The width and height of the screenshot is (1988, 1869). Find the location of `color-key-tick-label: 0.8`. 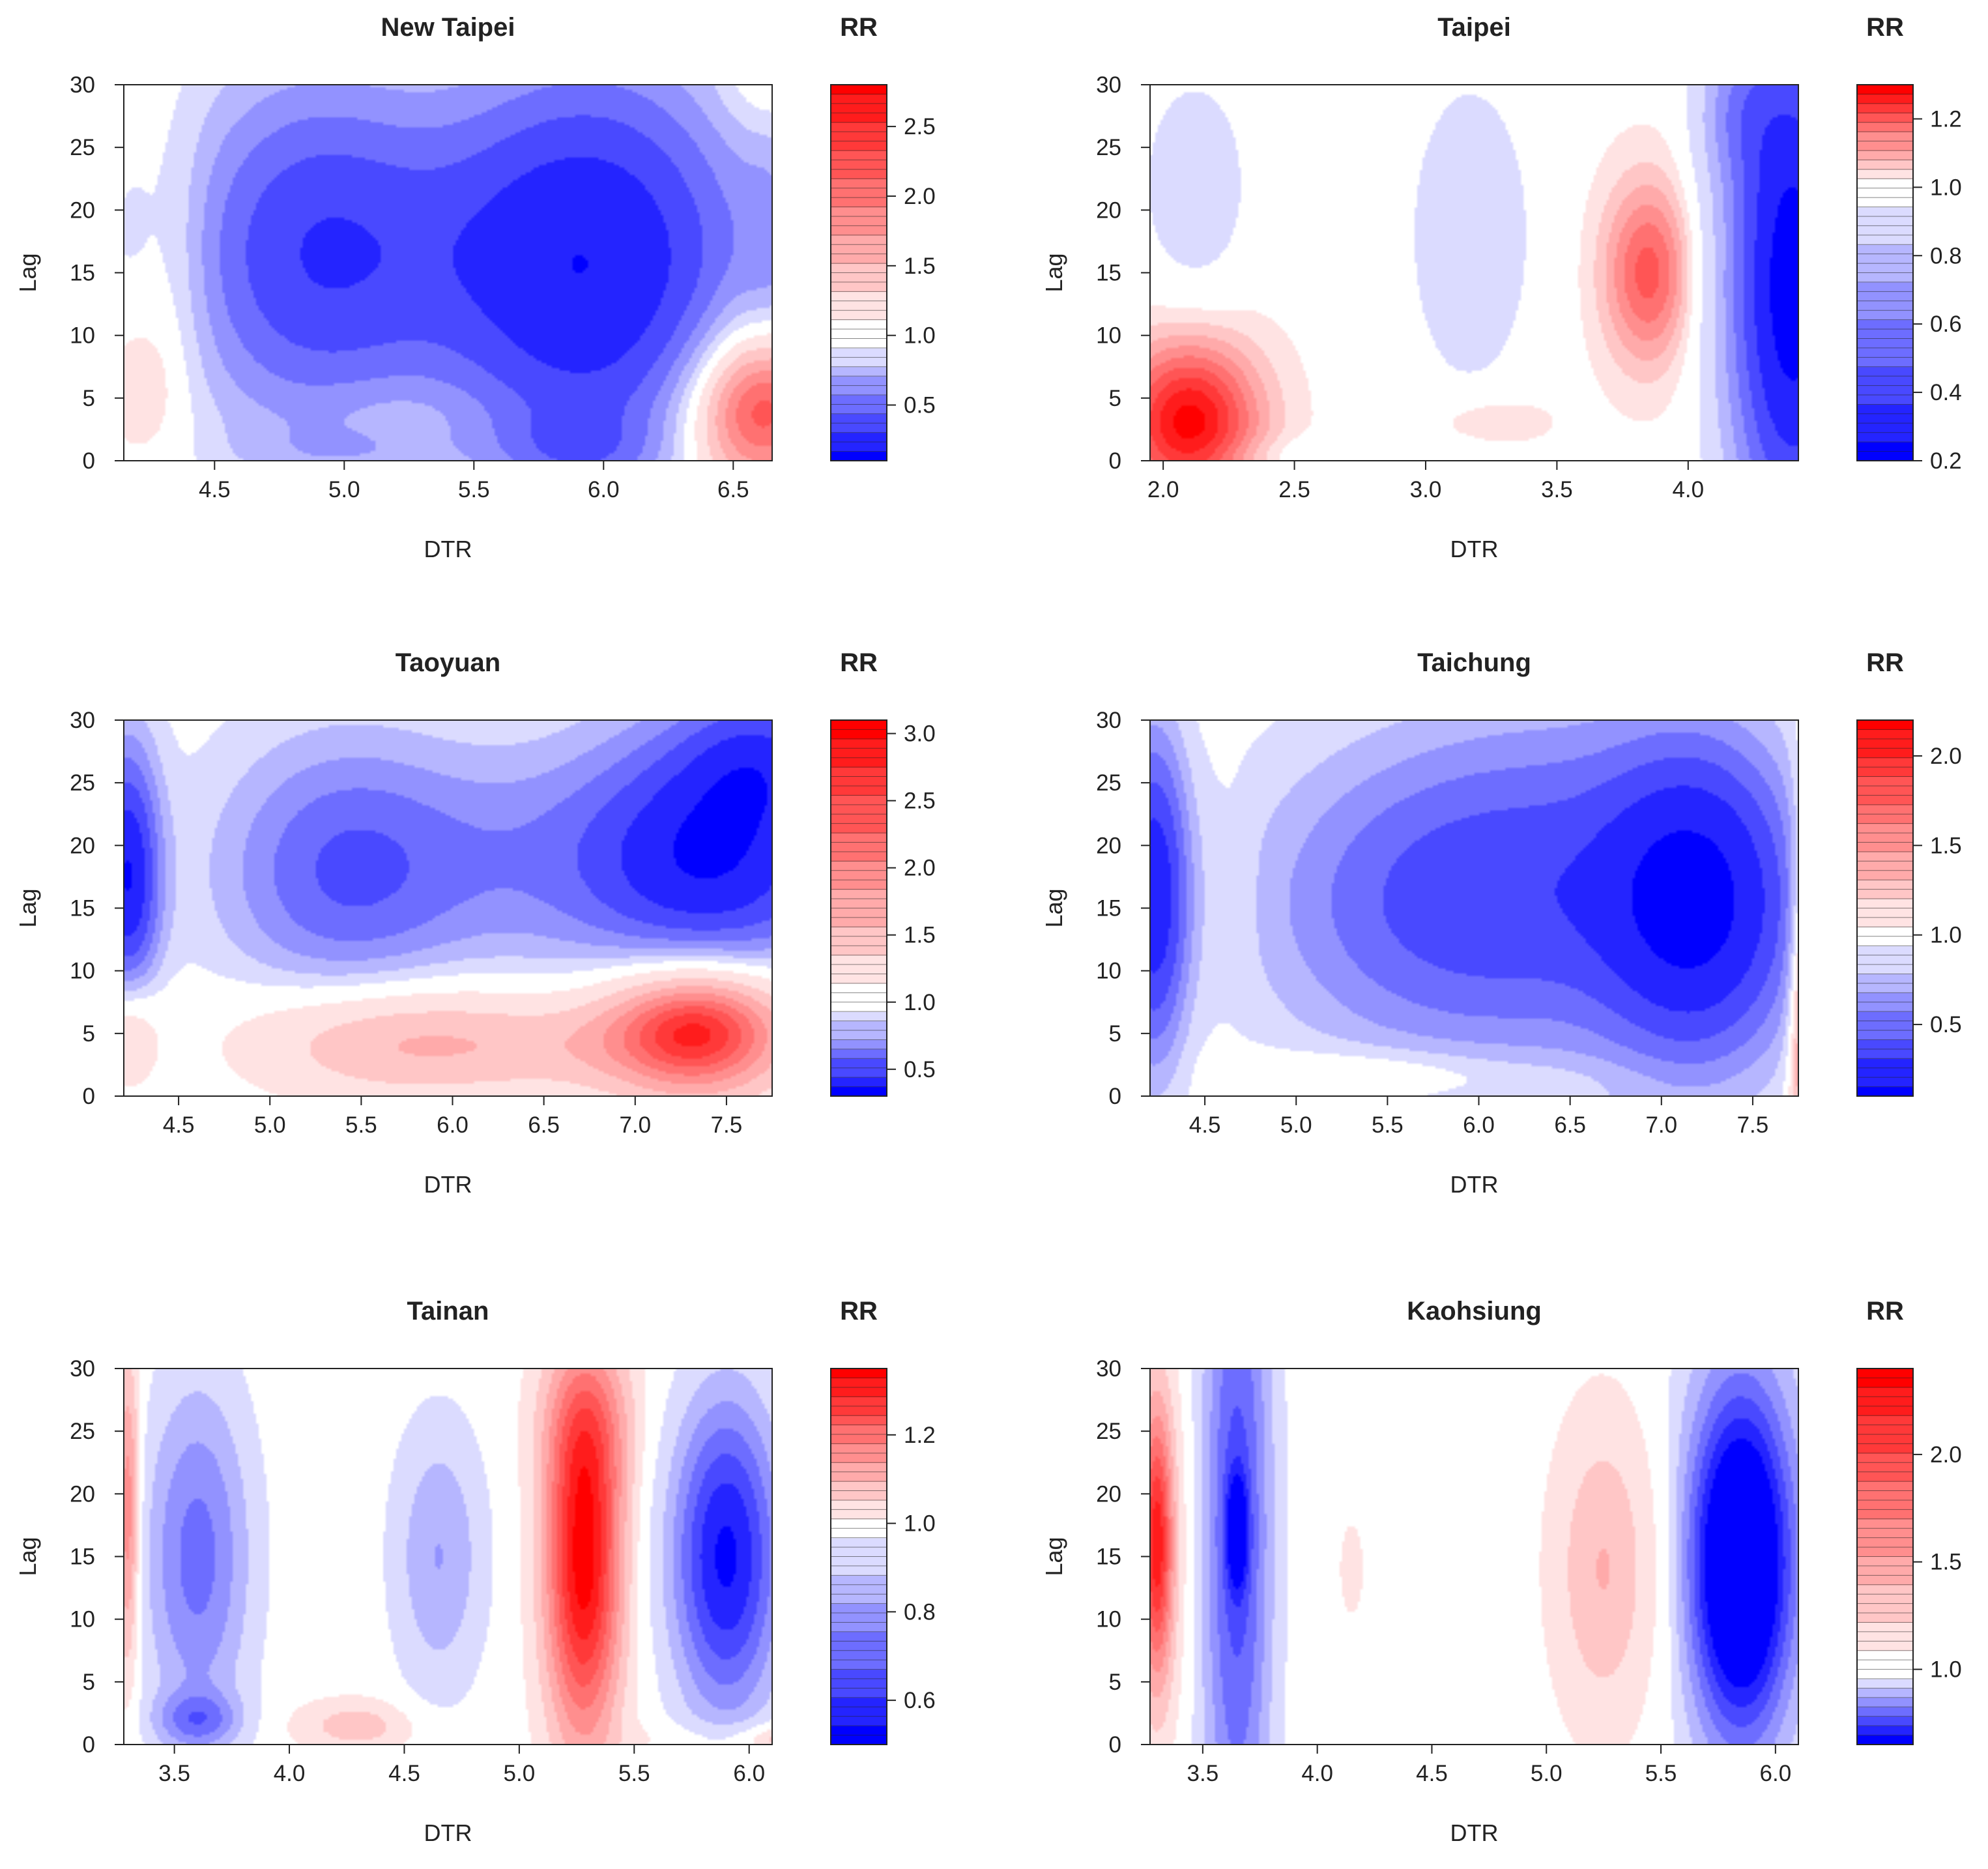

color-key-tick-label: 0.8 is located at coordinates (1946, 256).